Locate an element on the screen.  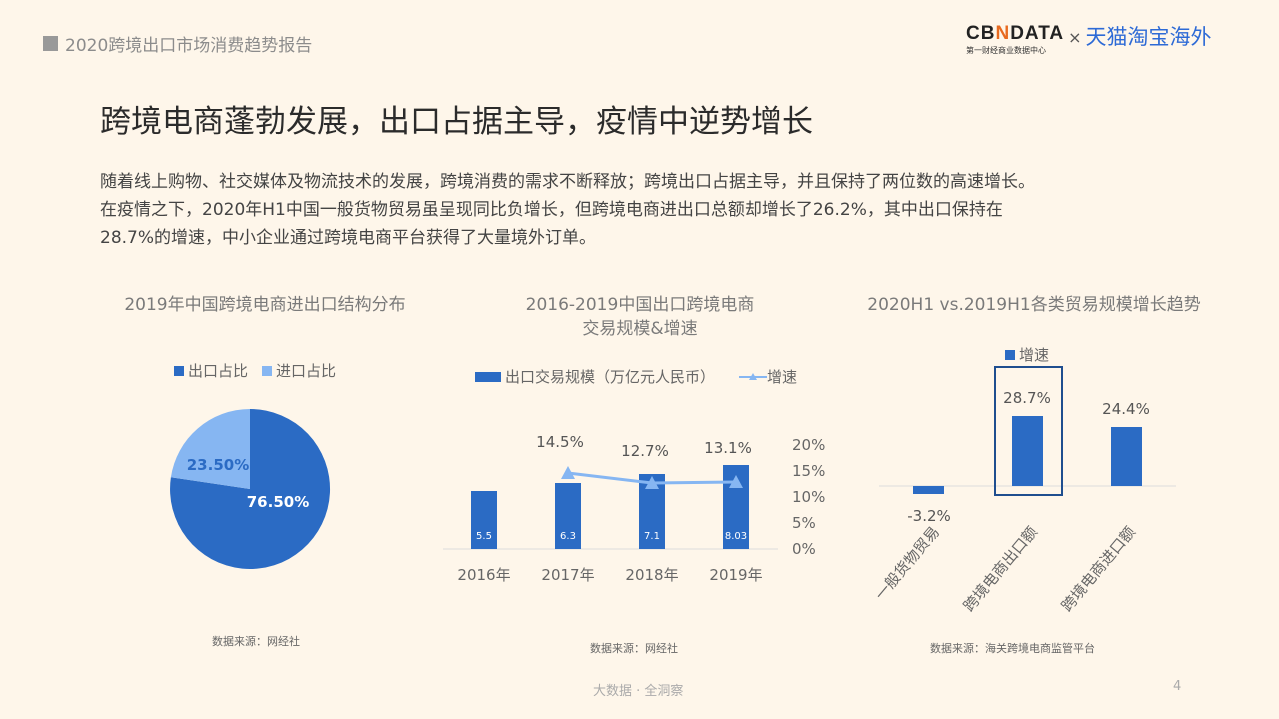
bar-2016 is located at coordinates (484, 520).